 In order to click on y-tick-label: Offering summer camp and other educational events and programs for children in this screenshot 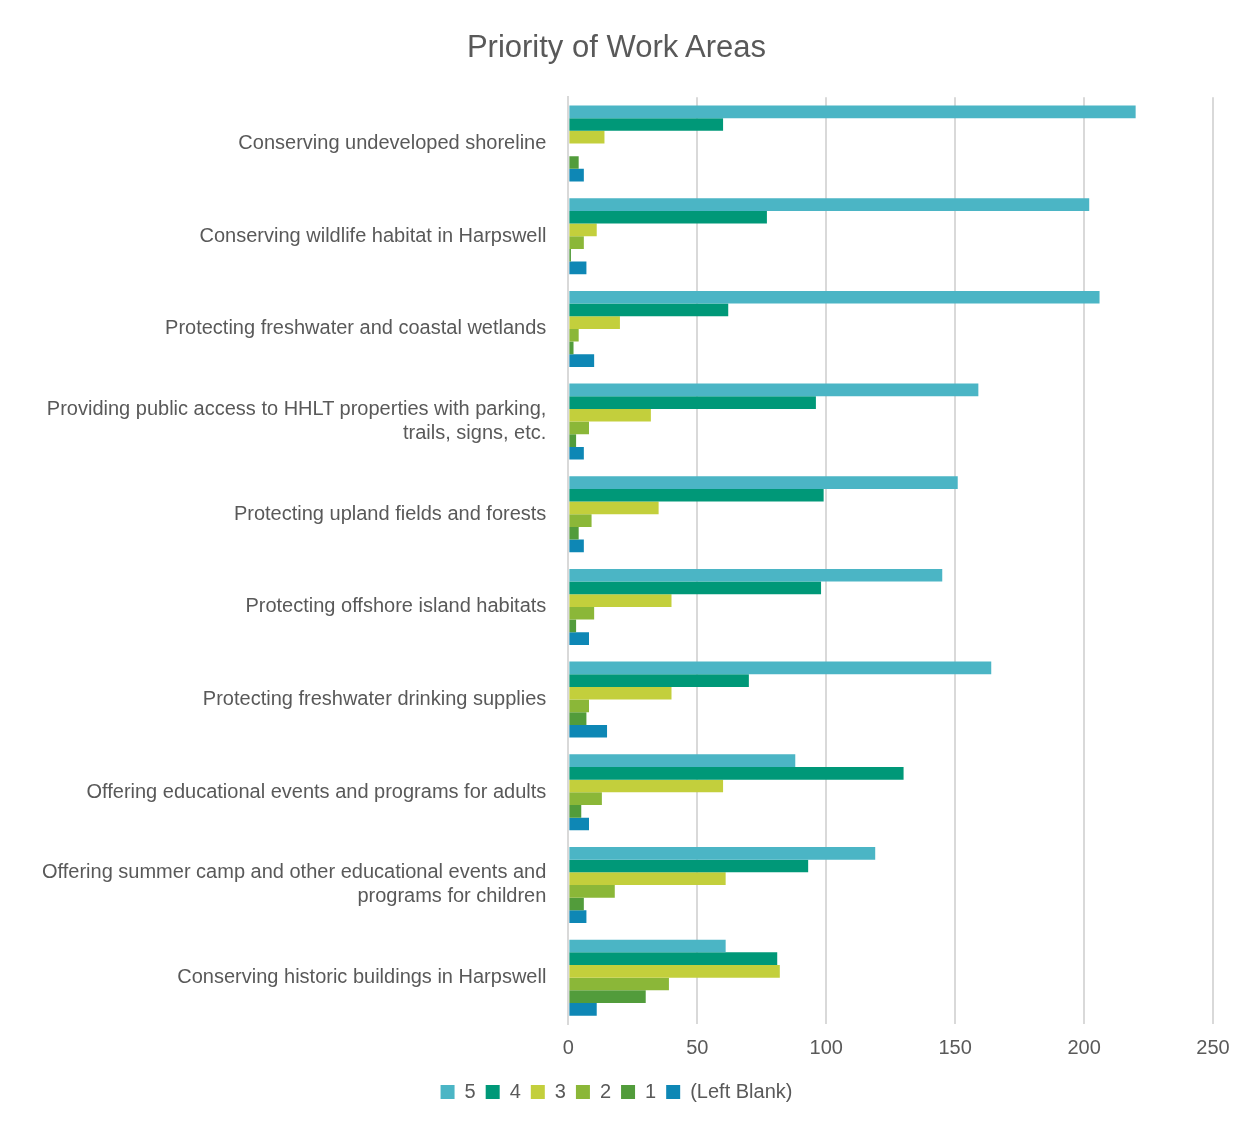, I will do `click(294, 883)`.